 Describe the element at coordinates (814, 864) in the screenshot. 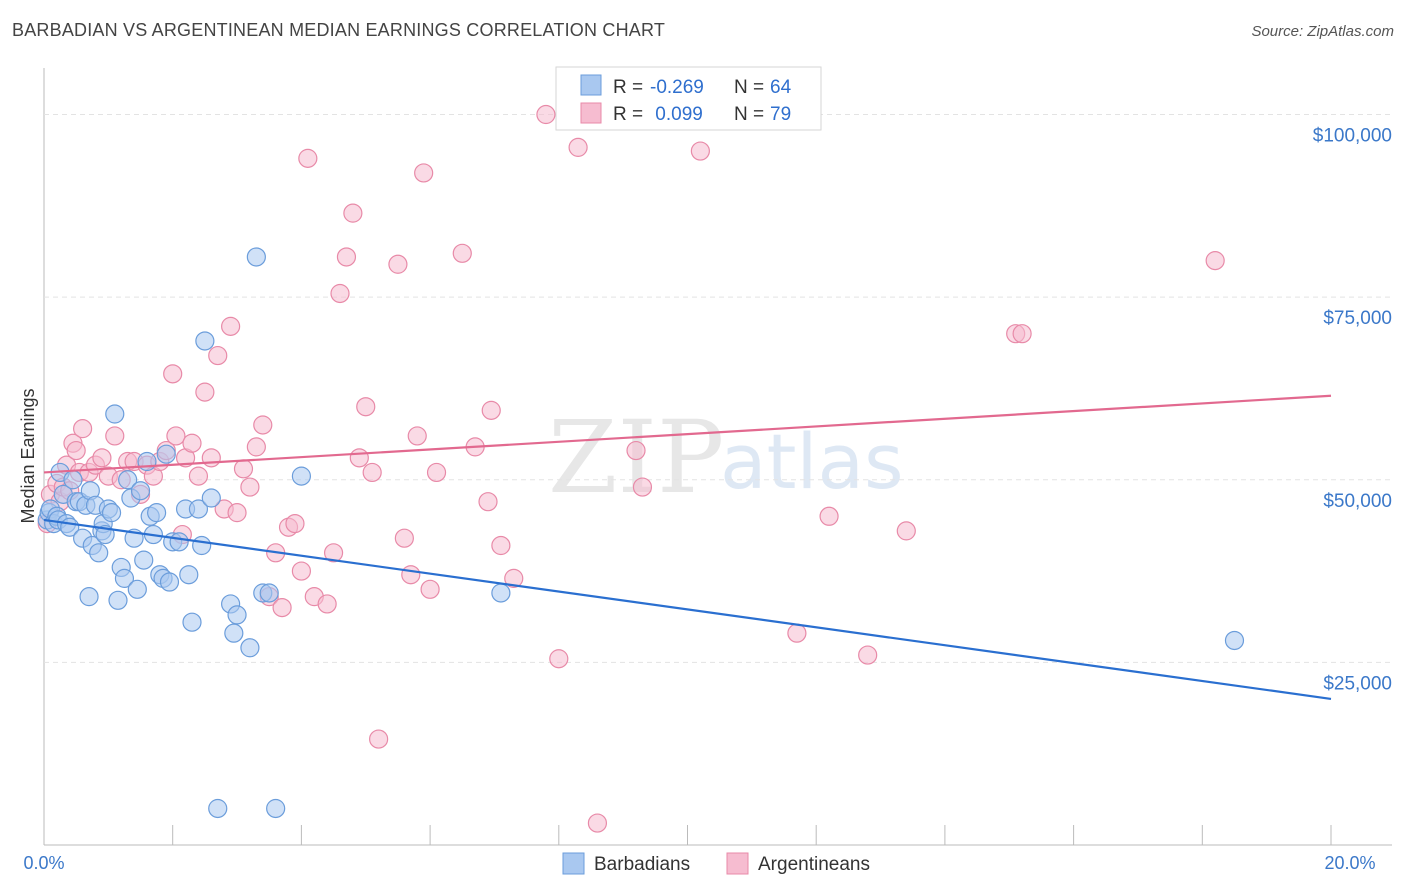

I see `bottom-legend-argentineans: Argentineans` at that location.